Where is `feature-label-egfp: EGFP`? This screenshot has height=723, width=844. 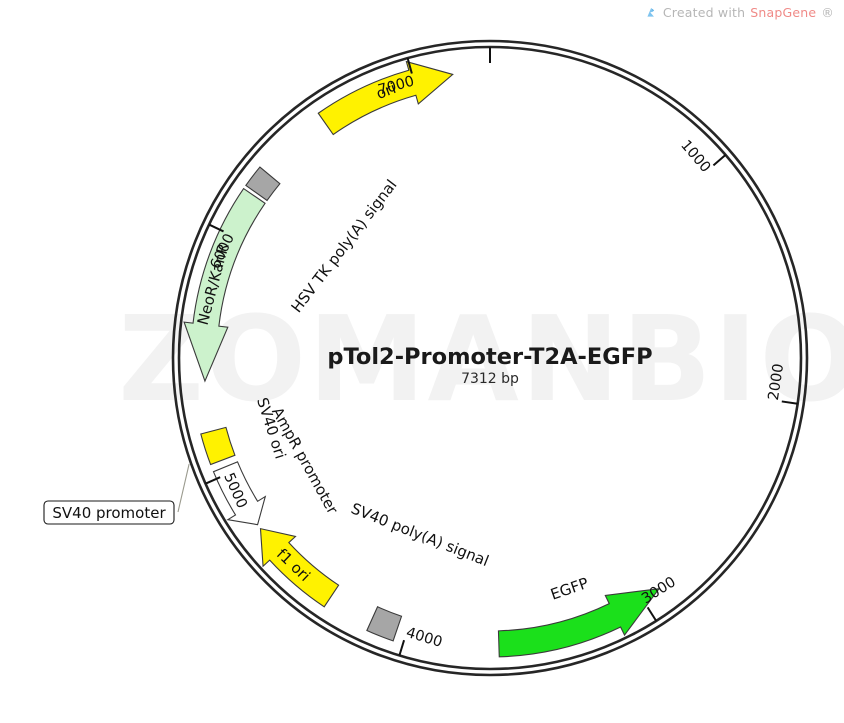
feature-label-egfp: EGFP is located at coordinates (569, 589).